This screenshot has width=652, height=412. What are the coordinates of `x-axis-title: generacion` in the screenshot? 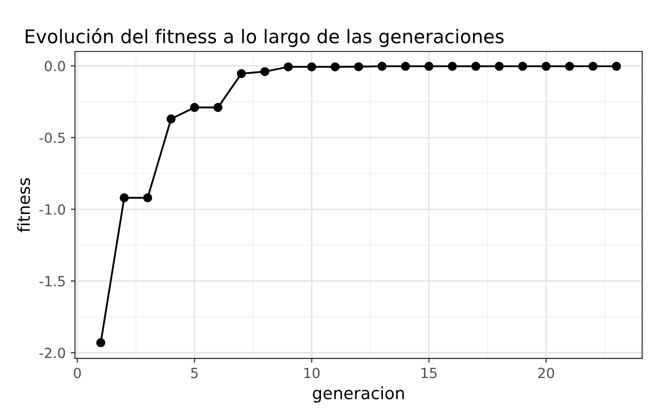 It's located at (358, 394).